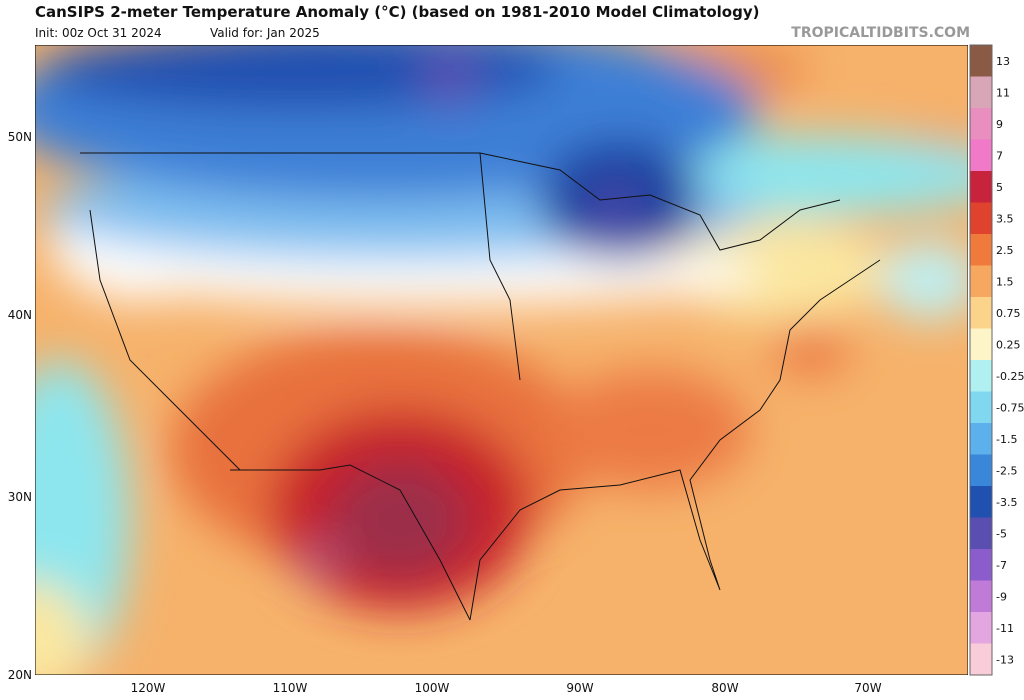 The image size is (1024, 700). I want to click on lon-label: 70W, so click(867, 688).